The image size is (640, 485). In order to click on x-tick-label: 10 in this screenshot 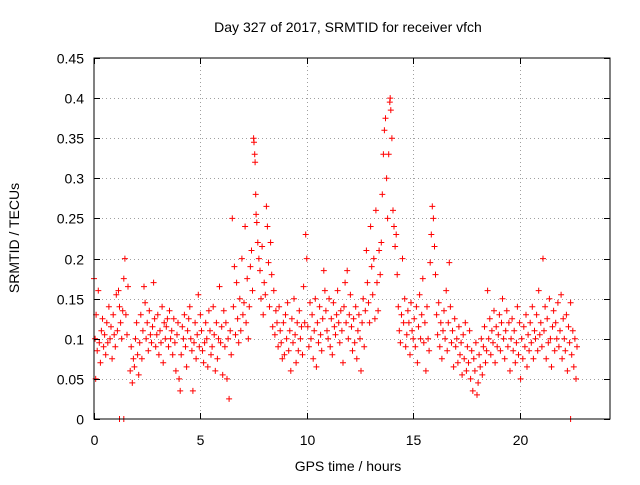, I will do `click(308, 440)`.